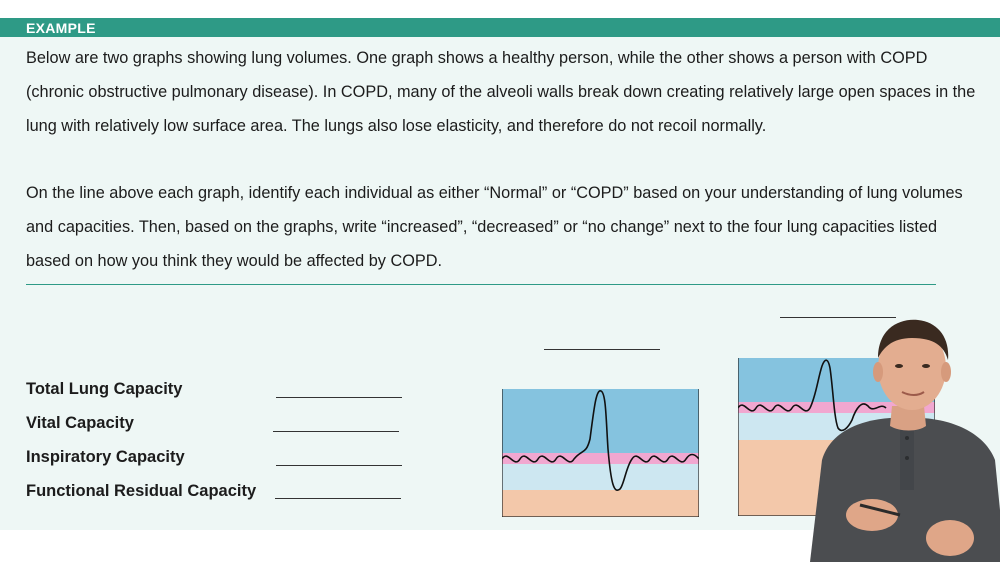 The image size is (1000, 562). I want to click on graph-2-tidal-volume-band, so click(836, 407).